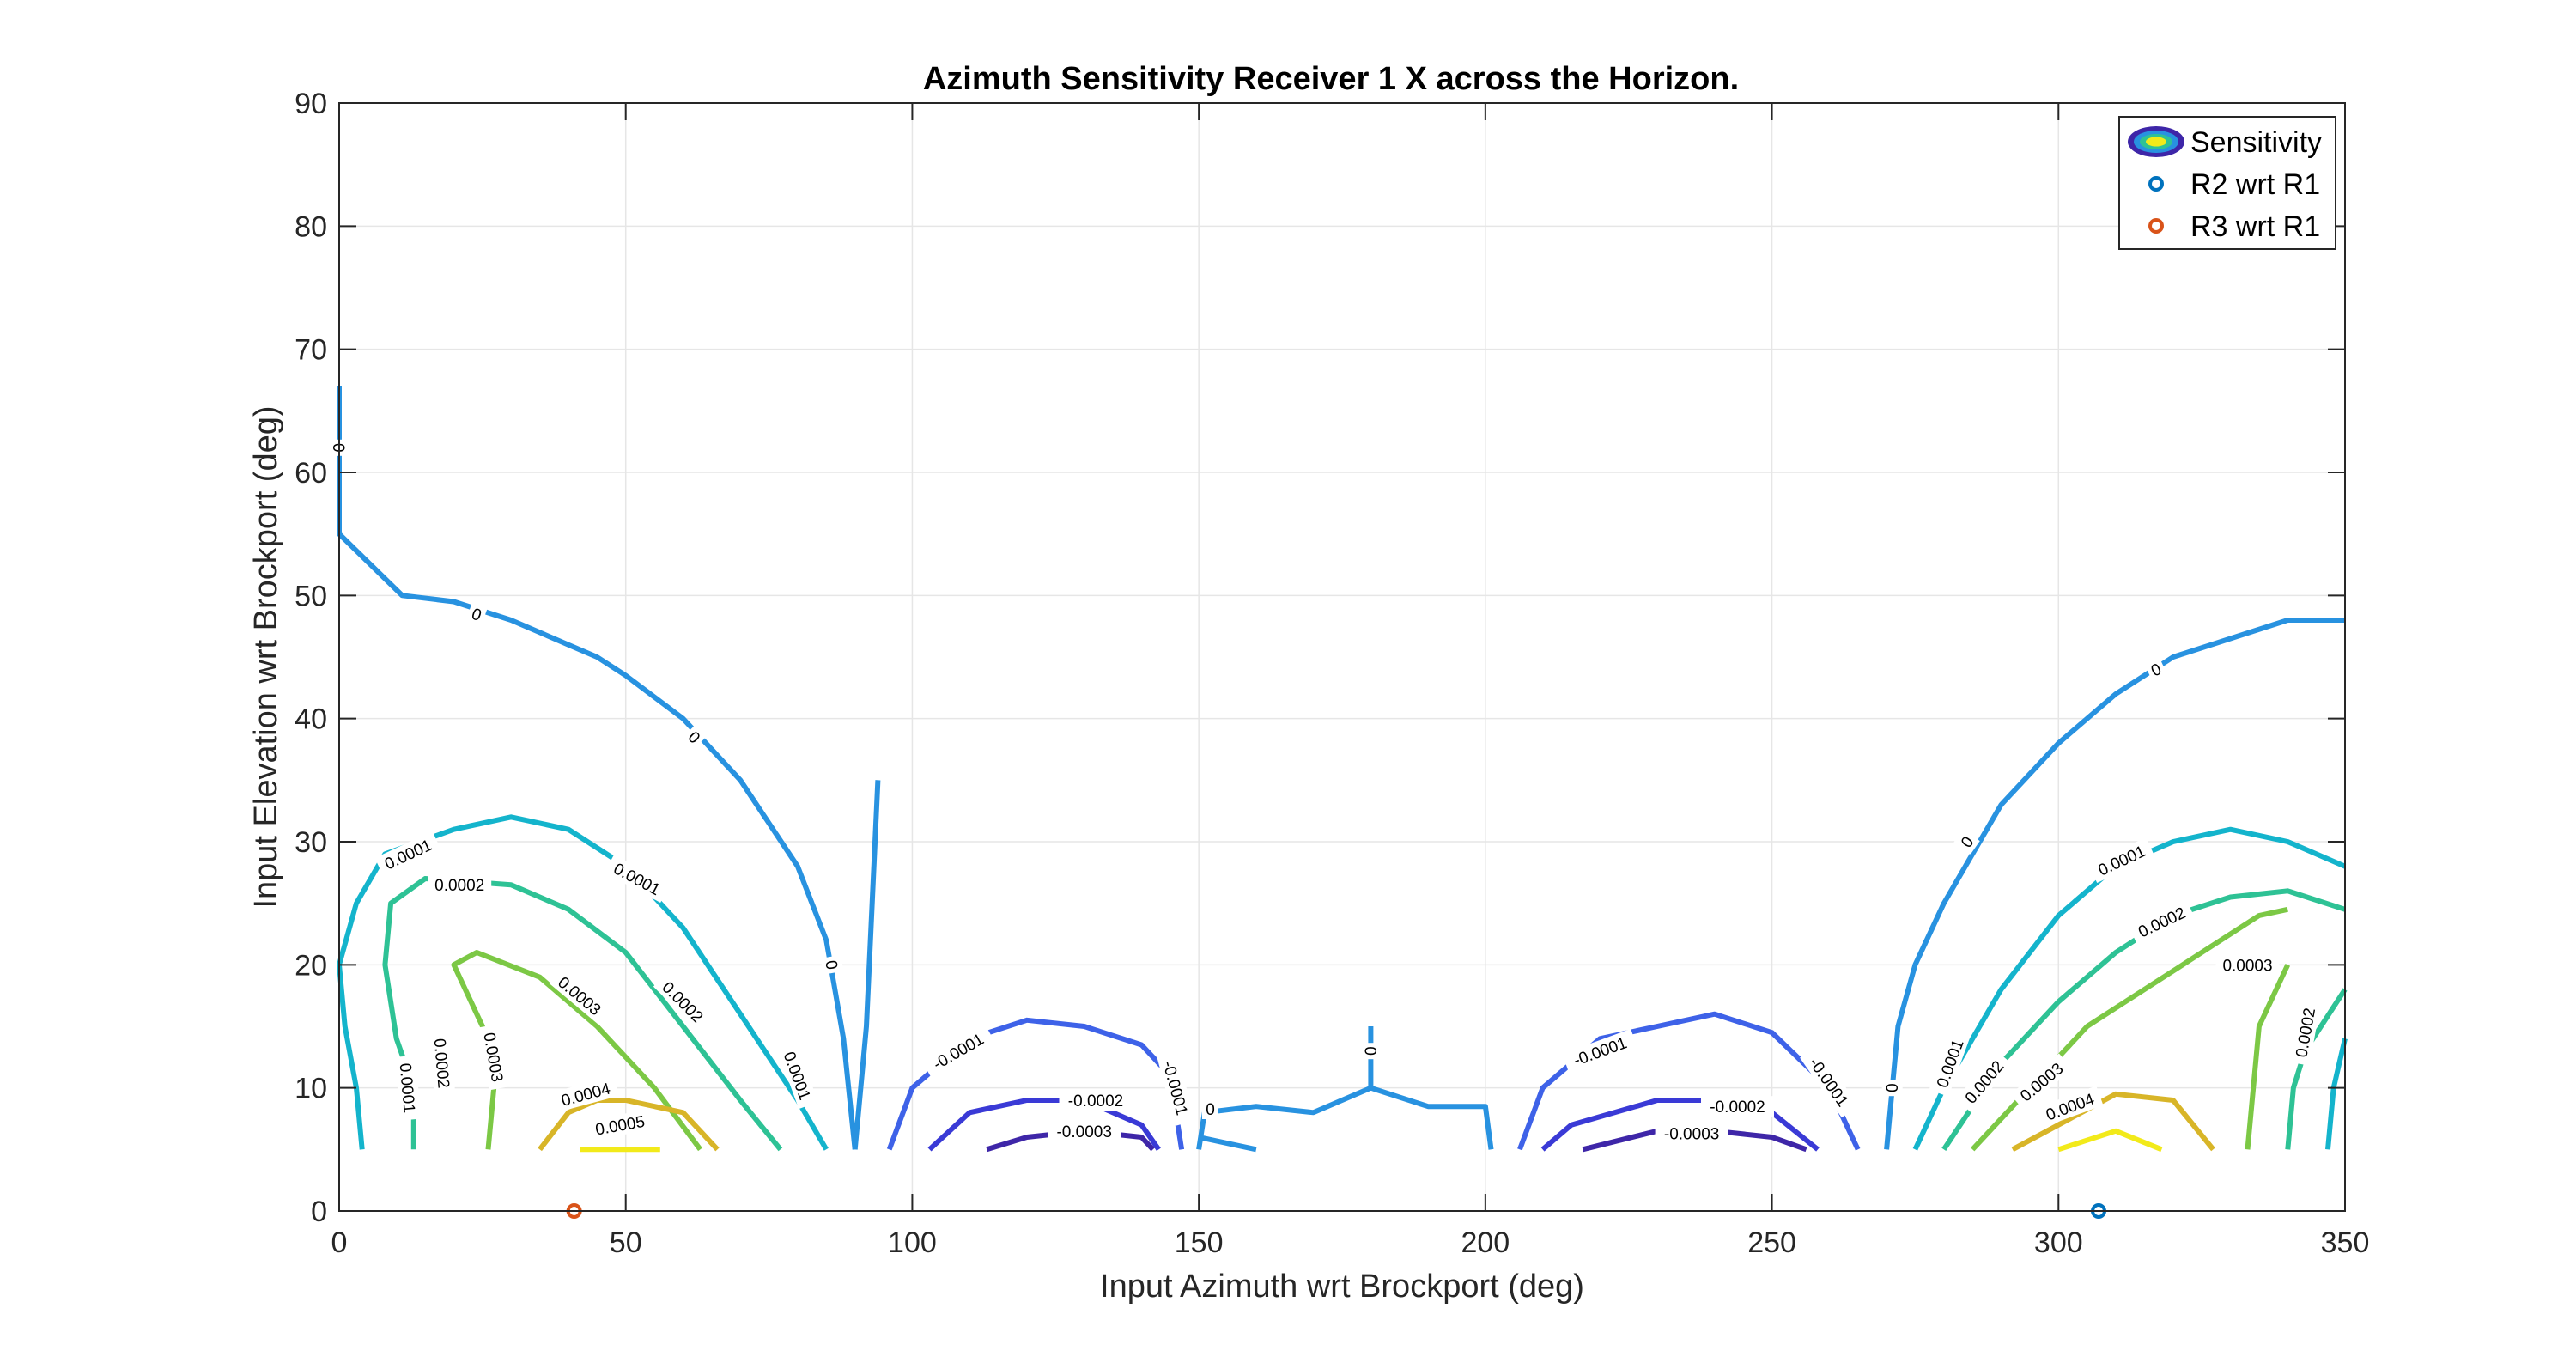  Describe the element at coordinates (311, 965) in the screenshot. I see `y-tick-label: 20` at that location.